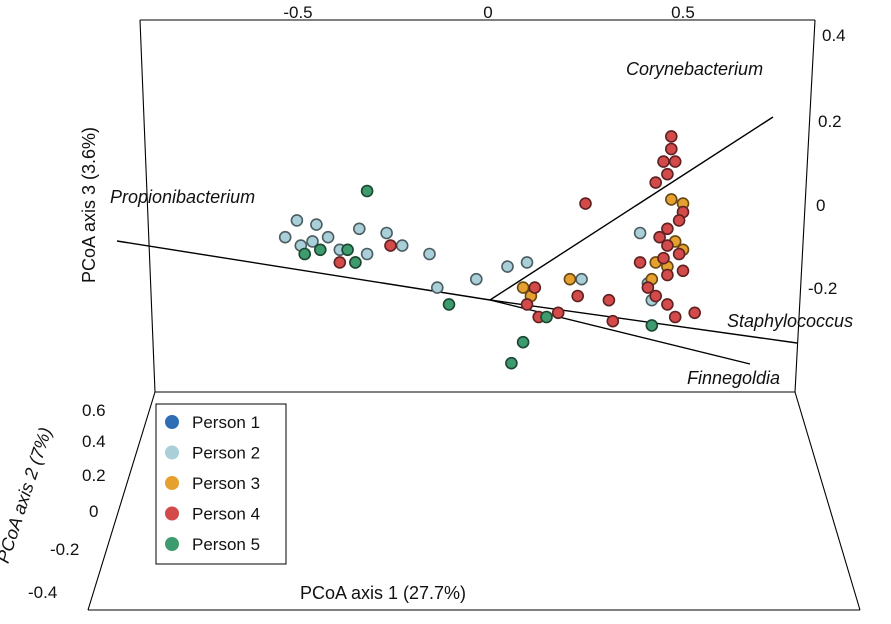 The image size is (891, 624). Describe the element at coordinates (297, 12) in the screenshot. I see `x-tick-label: -0.5` at that location.